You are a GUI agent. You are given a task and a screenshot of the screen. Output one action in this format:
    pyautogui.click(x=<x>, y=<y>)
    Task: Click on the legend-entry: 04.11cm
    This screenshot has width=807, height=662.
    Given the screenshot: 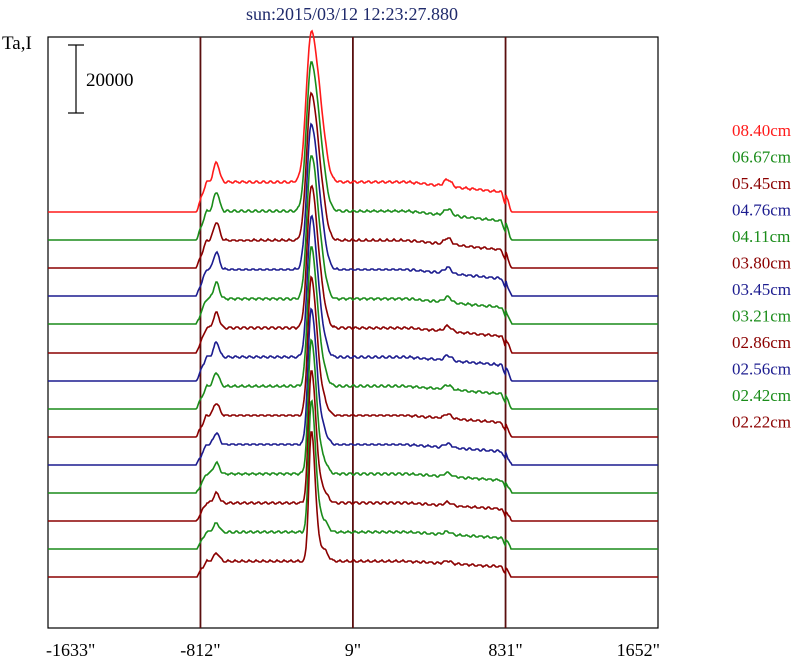 What is the action you would take?
    pyautogui.click(x=761, y=236)
    